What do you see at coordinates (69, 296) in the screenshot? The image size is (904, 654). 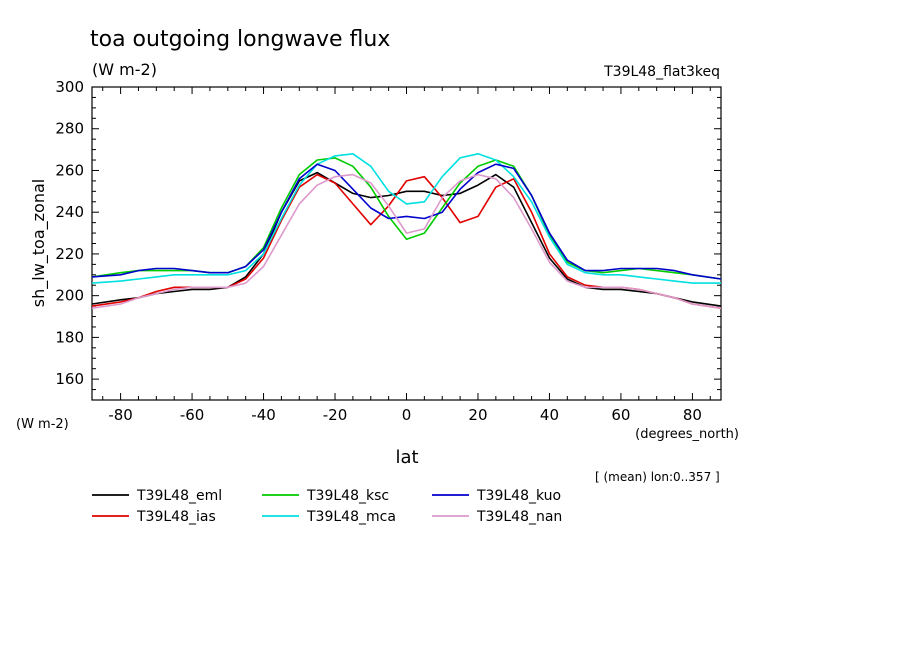 I see `y-tick-label: 200` at bounding box center [69, 296].